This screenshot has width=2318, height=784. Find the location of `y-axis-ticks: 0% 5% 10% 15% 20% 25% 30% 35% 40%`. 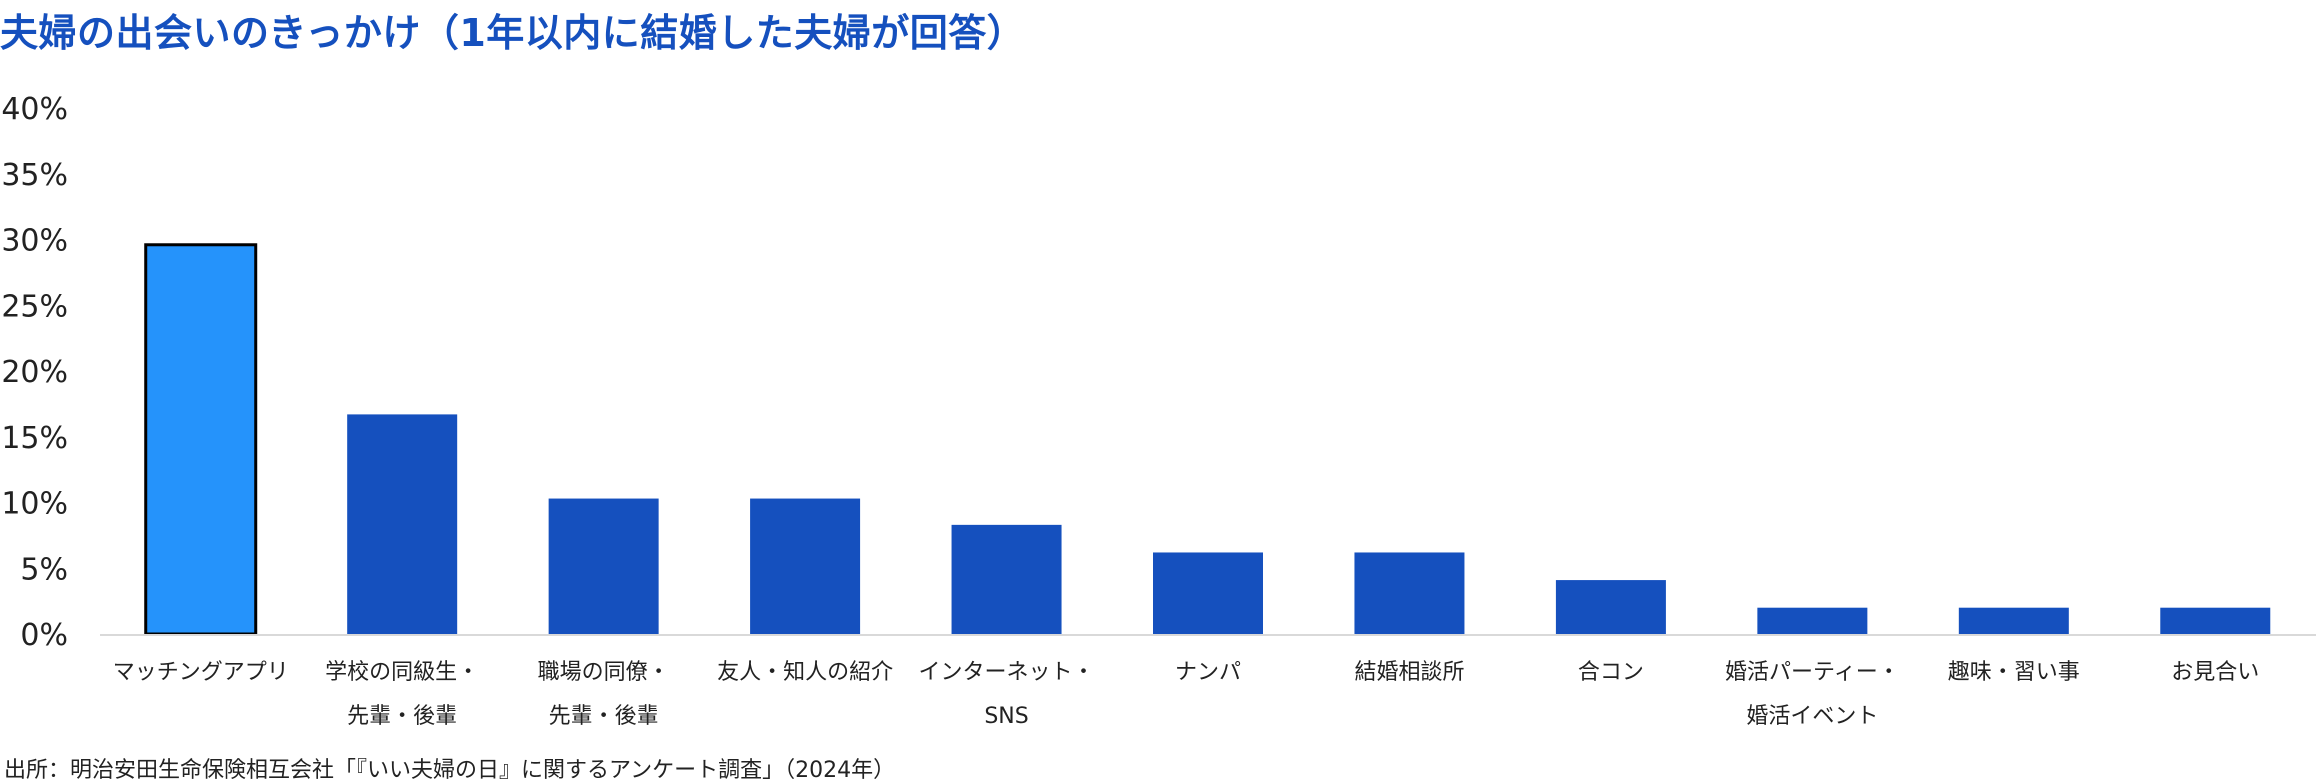

y-axis-ticks: 0% 5% 10% 15% 20% 25% 30% 35% 40% is located at coordinates (34, 372).